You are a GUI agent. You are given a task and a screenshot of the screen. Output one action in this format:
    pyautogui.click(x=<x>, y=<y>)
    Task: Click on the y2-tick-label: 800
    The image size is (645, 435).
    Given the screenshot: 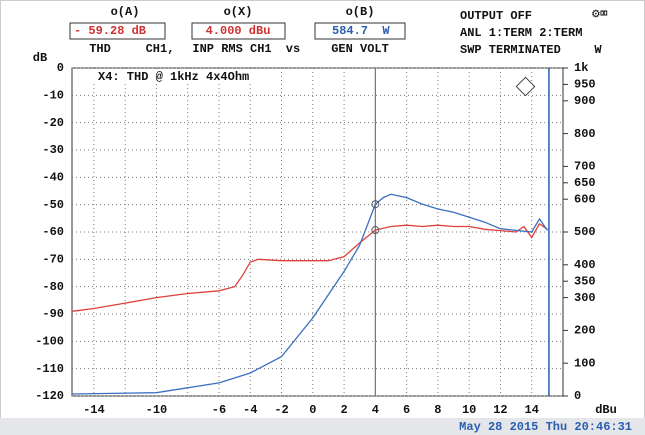 What is the action you would take?
    pyautogui.click(x=585, y=134)
    